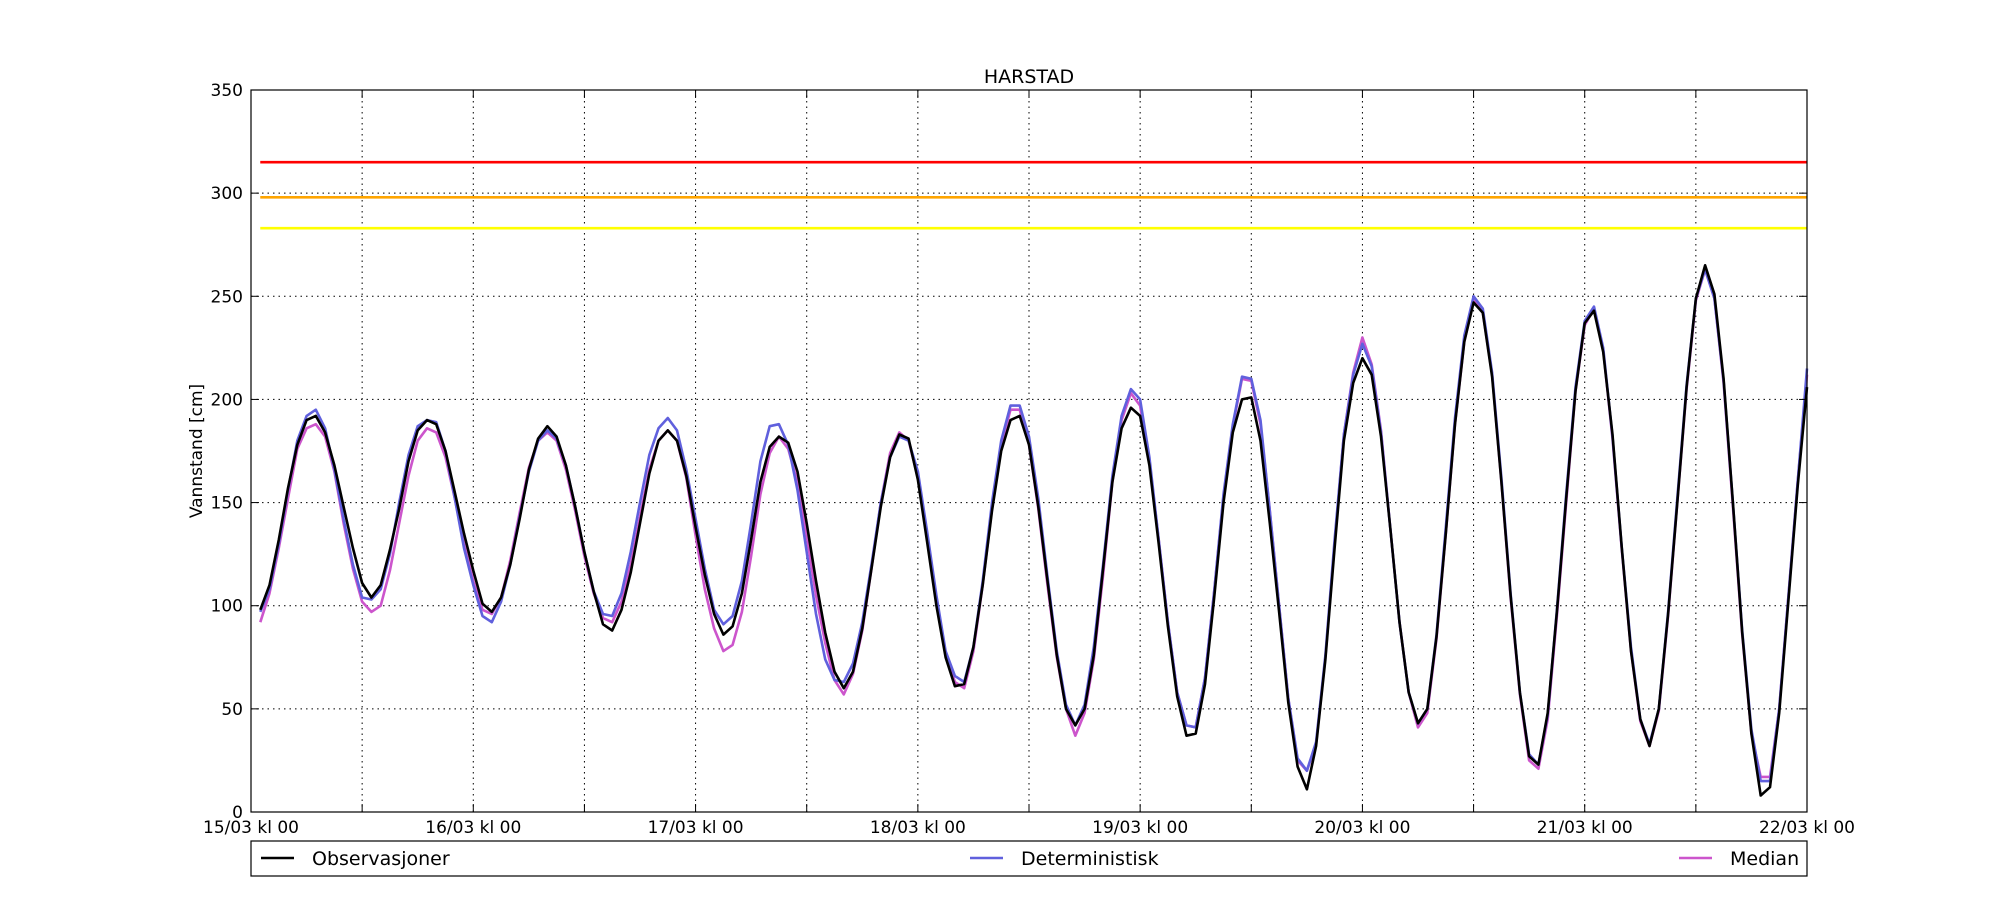  Describe the element at coordinates (227, 607) in the screenshot. I see `y-tick-label: 100` at that location.